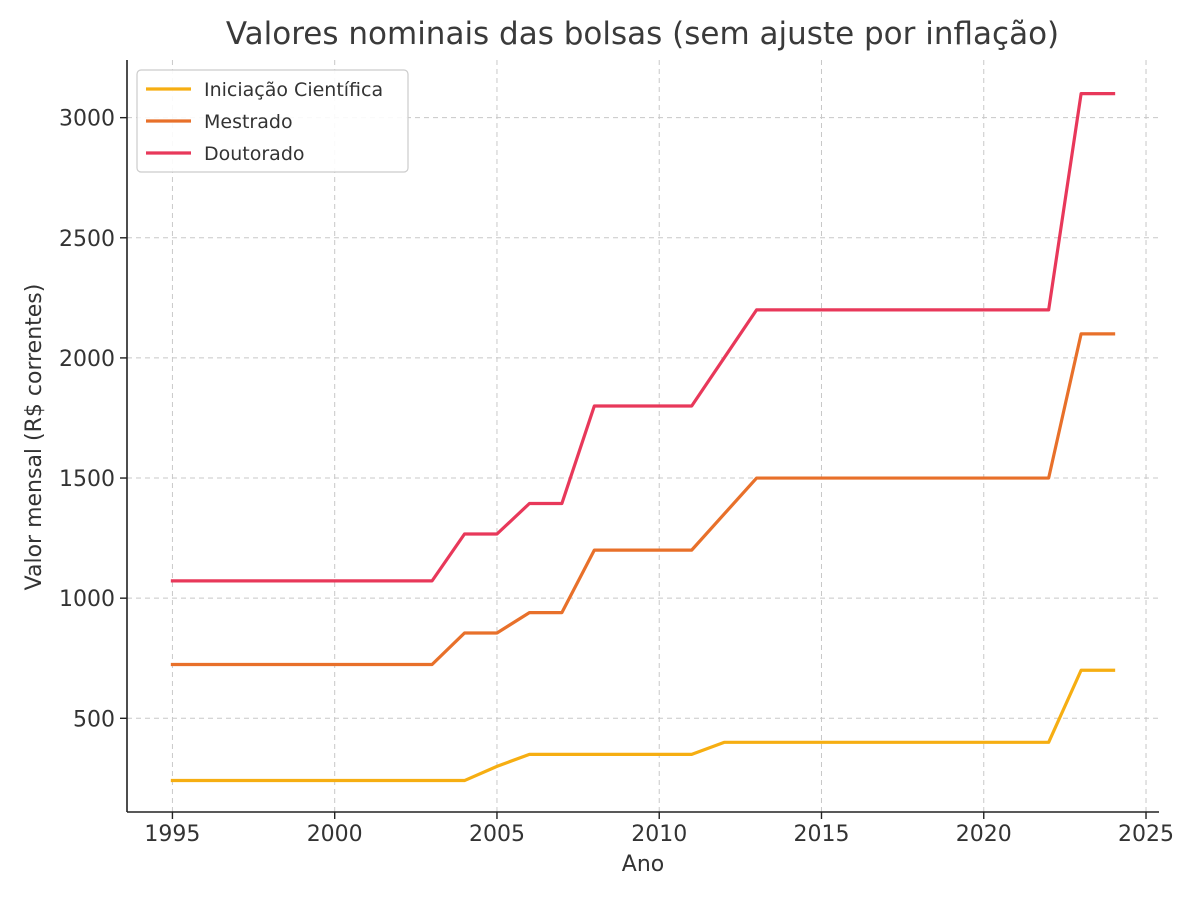  Describe the element at coordinates (87, 479) in the screenshot. I see `y-tick-label: 1500` at that location.